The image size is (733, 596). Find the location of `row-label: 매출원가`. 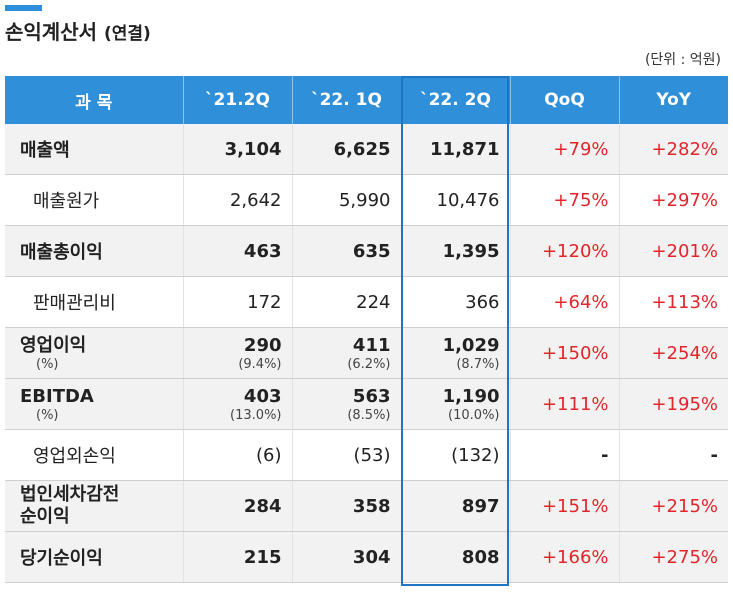

row-label: 매출원가 is located at coordinates (94, 200).